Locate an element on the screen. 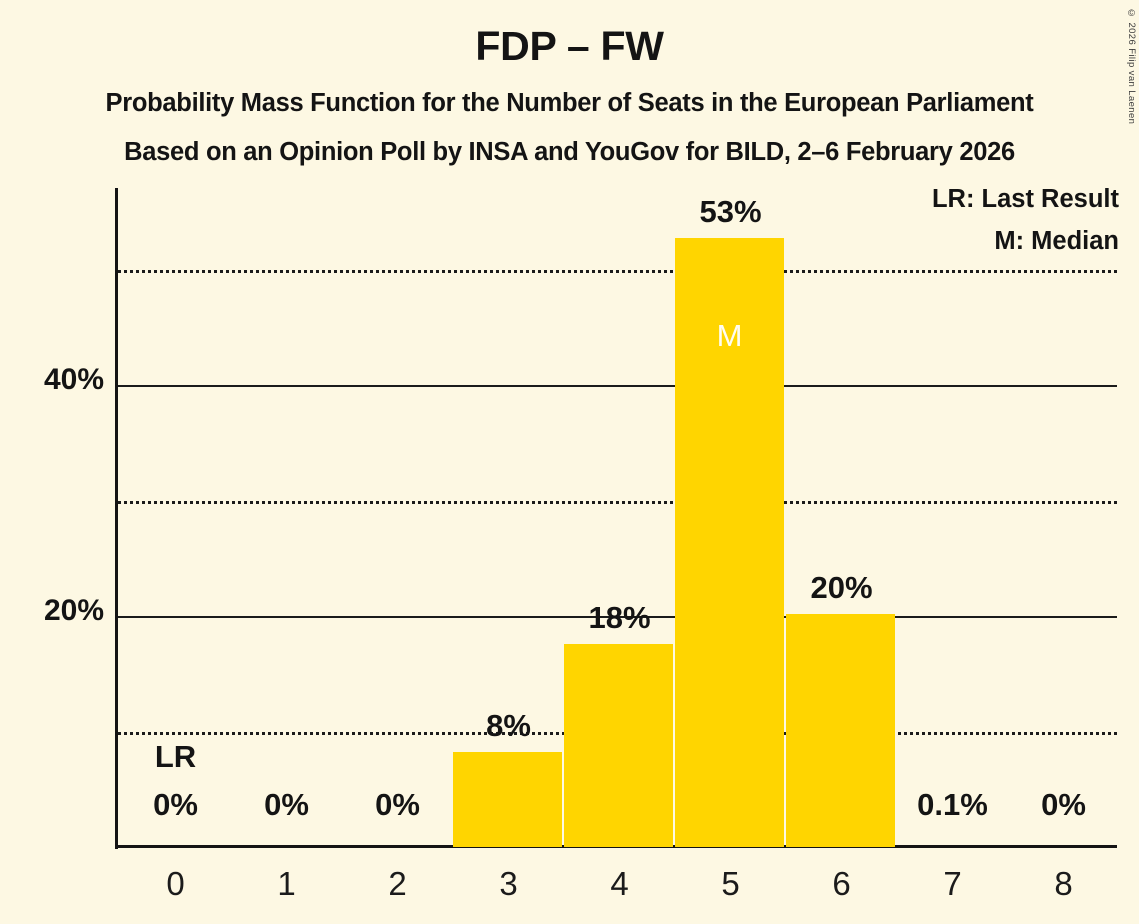 This screenshot has width=1139, height=924. x-axis-tick-label: 6 is located at coordinates (841, 883).